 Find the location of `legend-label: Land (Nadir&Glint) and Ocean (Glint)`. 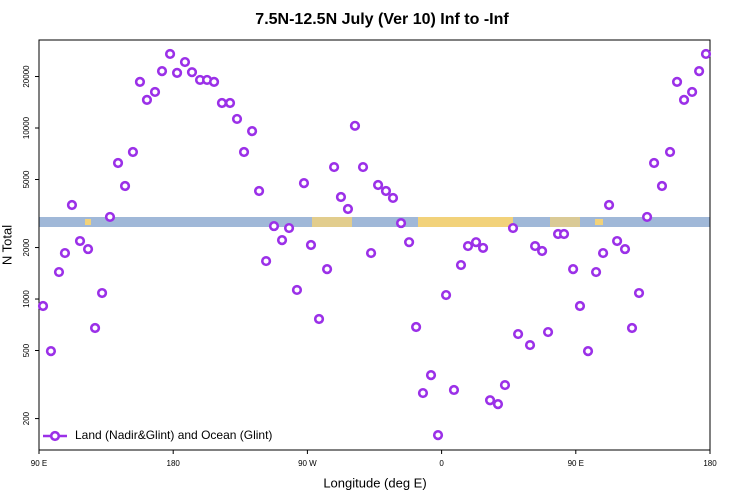

legend-label: Land (Nadir&Glint) and Ocean (Glint) is located at coordinates (173, 435).